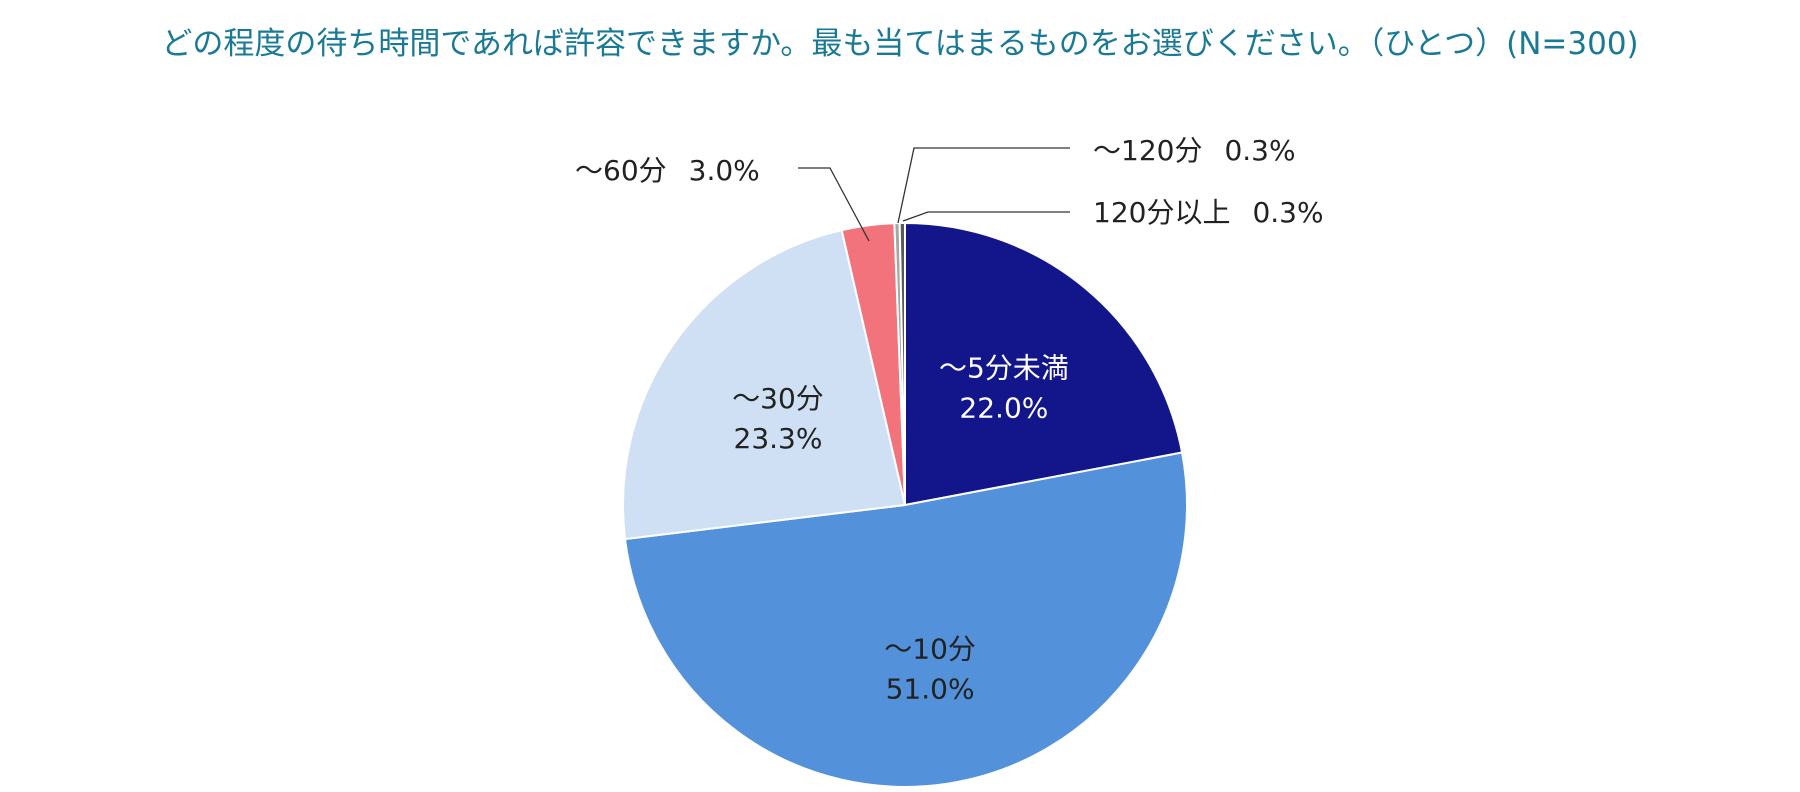 This screenshot has width=1800, height=792. I want to click on slice-3-wedge, so click(764, 385).